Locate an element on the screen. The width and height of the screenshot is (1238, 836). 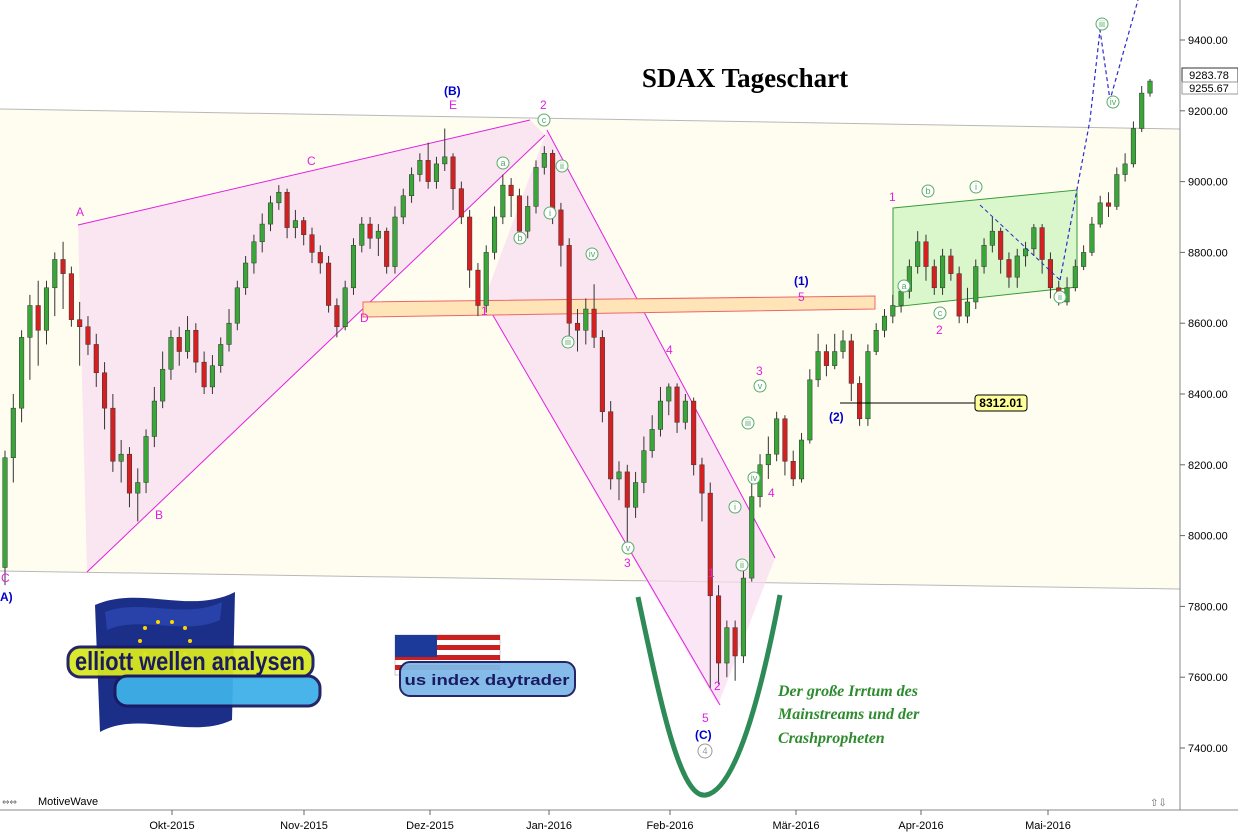
x-tick-label: Jan-2016 is located at coordinates (549, 826).